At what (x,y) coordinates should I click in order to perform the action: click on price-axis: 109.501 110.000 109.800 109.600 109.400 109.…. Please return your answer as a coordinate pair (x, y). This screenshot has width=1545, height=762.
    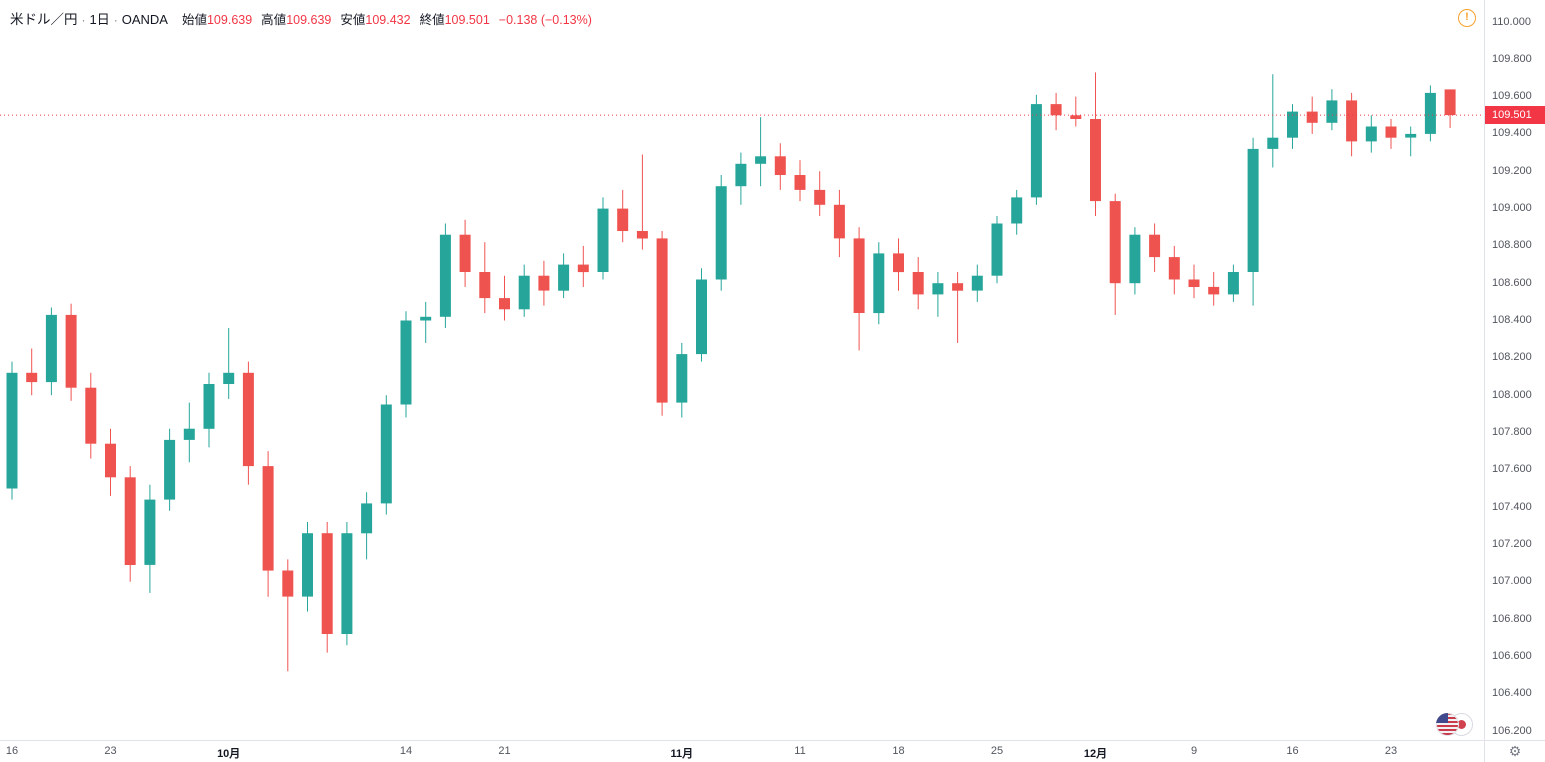
    Looking at the image, I should click on (1515, 370).